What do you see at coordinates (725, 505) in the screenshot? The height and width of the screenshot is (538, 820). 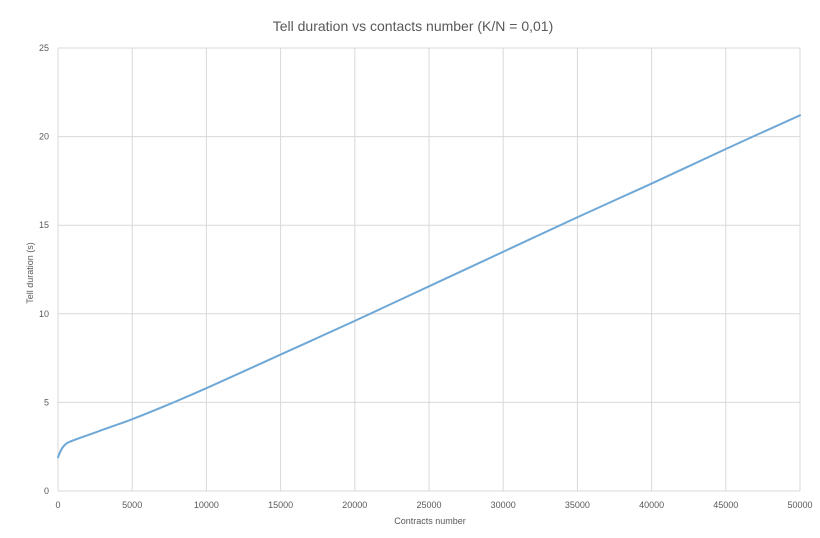 I see `x-tick-label: 45000` at bounding box center [725, 505].